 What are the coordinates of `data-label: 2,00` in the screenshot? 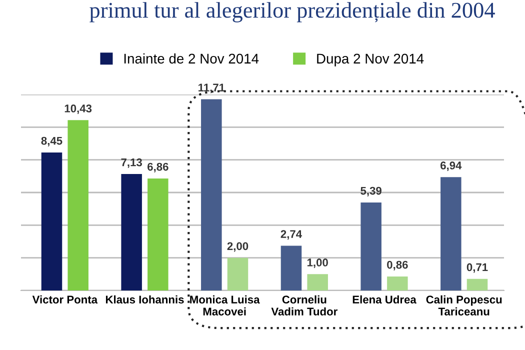 It's located at (237, 247).